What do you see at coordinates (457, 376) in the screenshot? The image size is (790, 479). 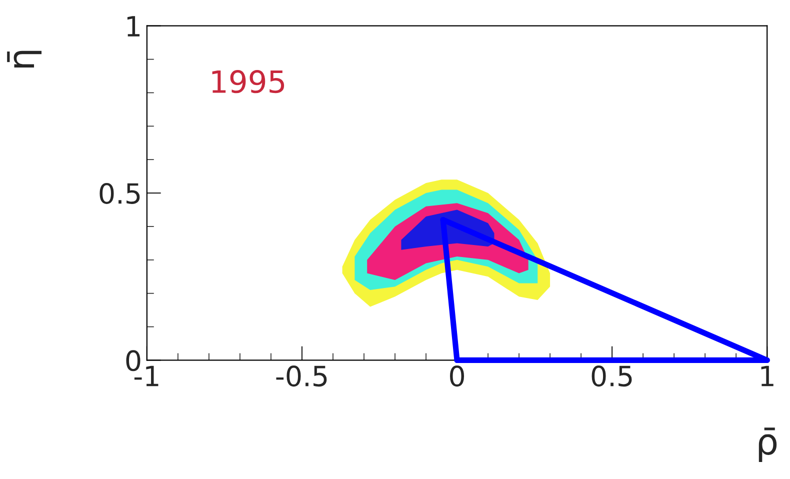 I see `x-tick-label: 0` at bounding box center [457, 376].